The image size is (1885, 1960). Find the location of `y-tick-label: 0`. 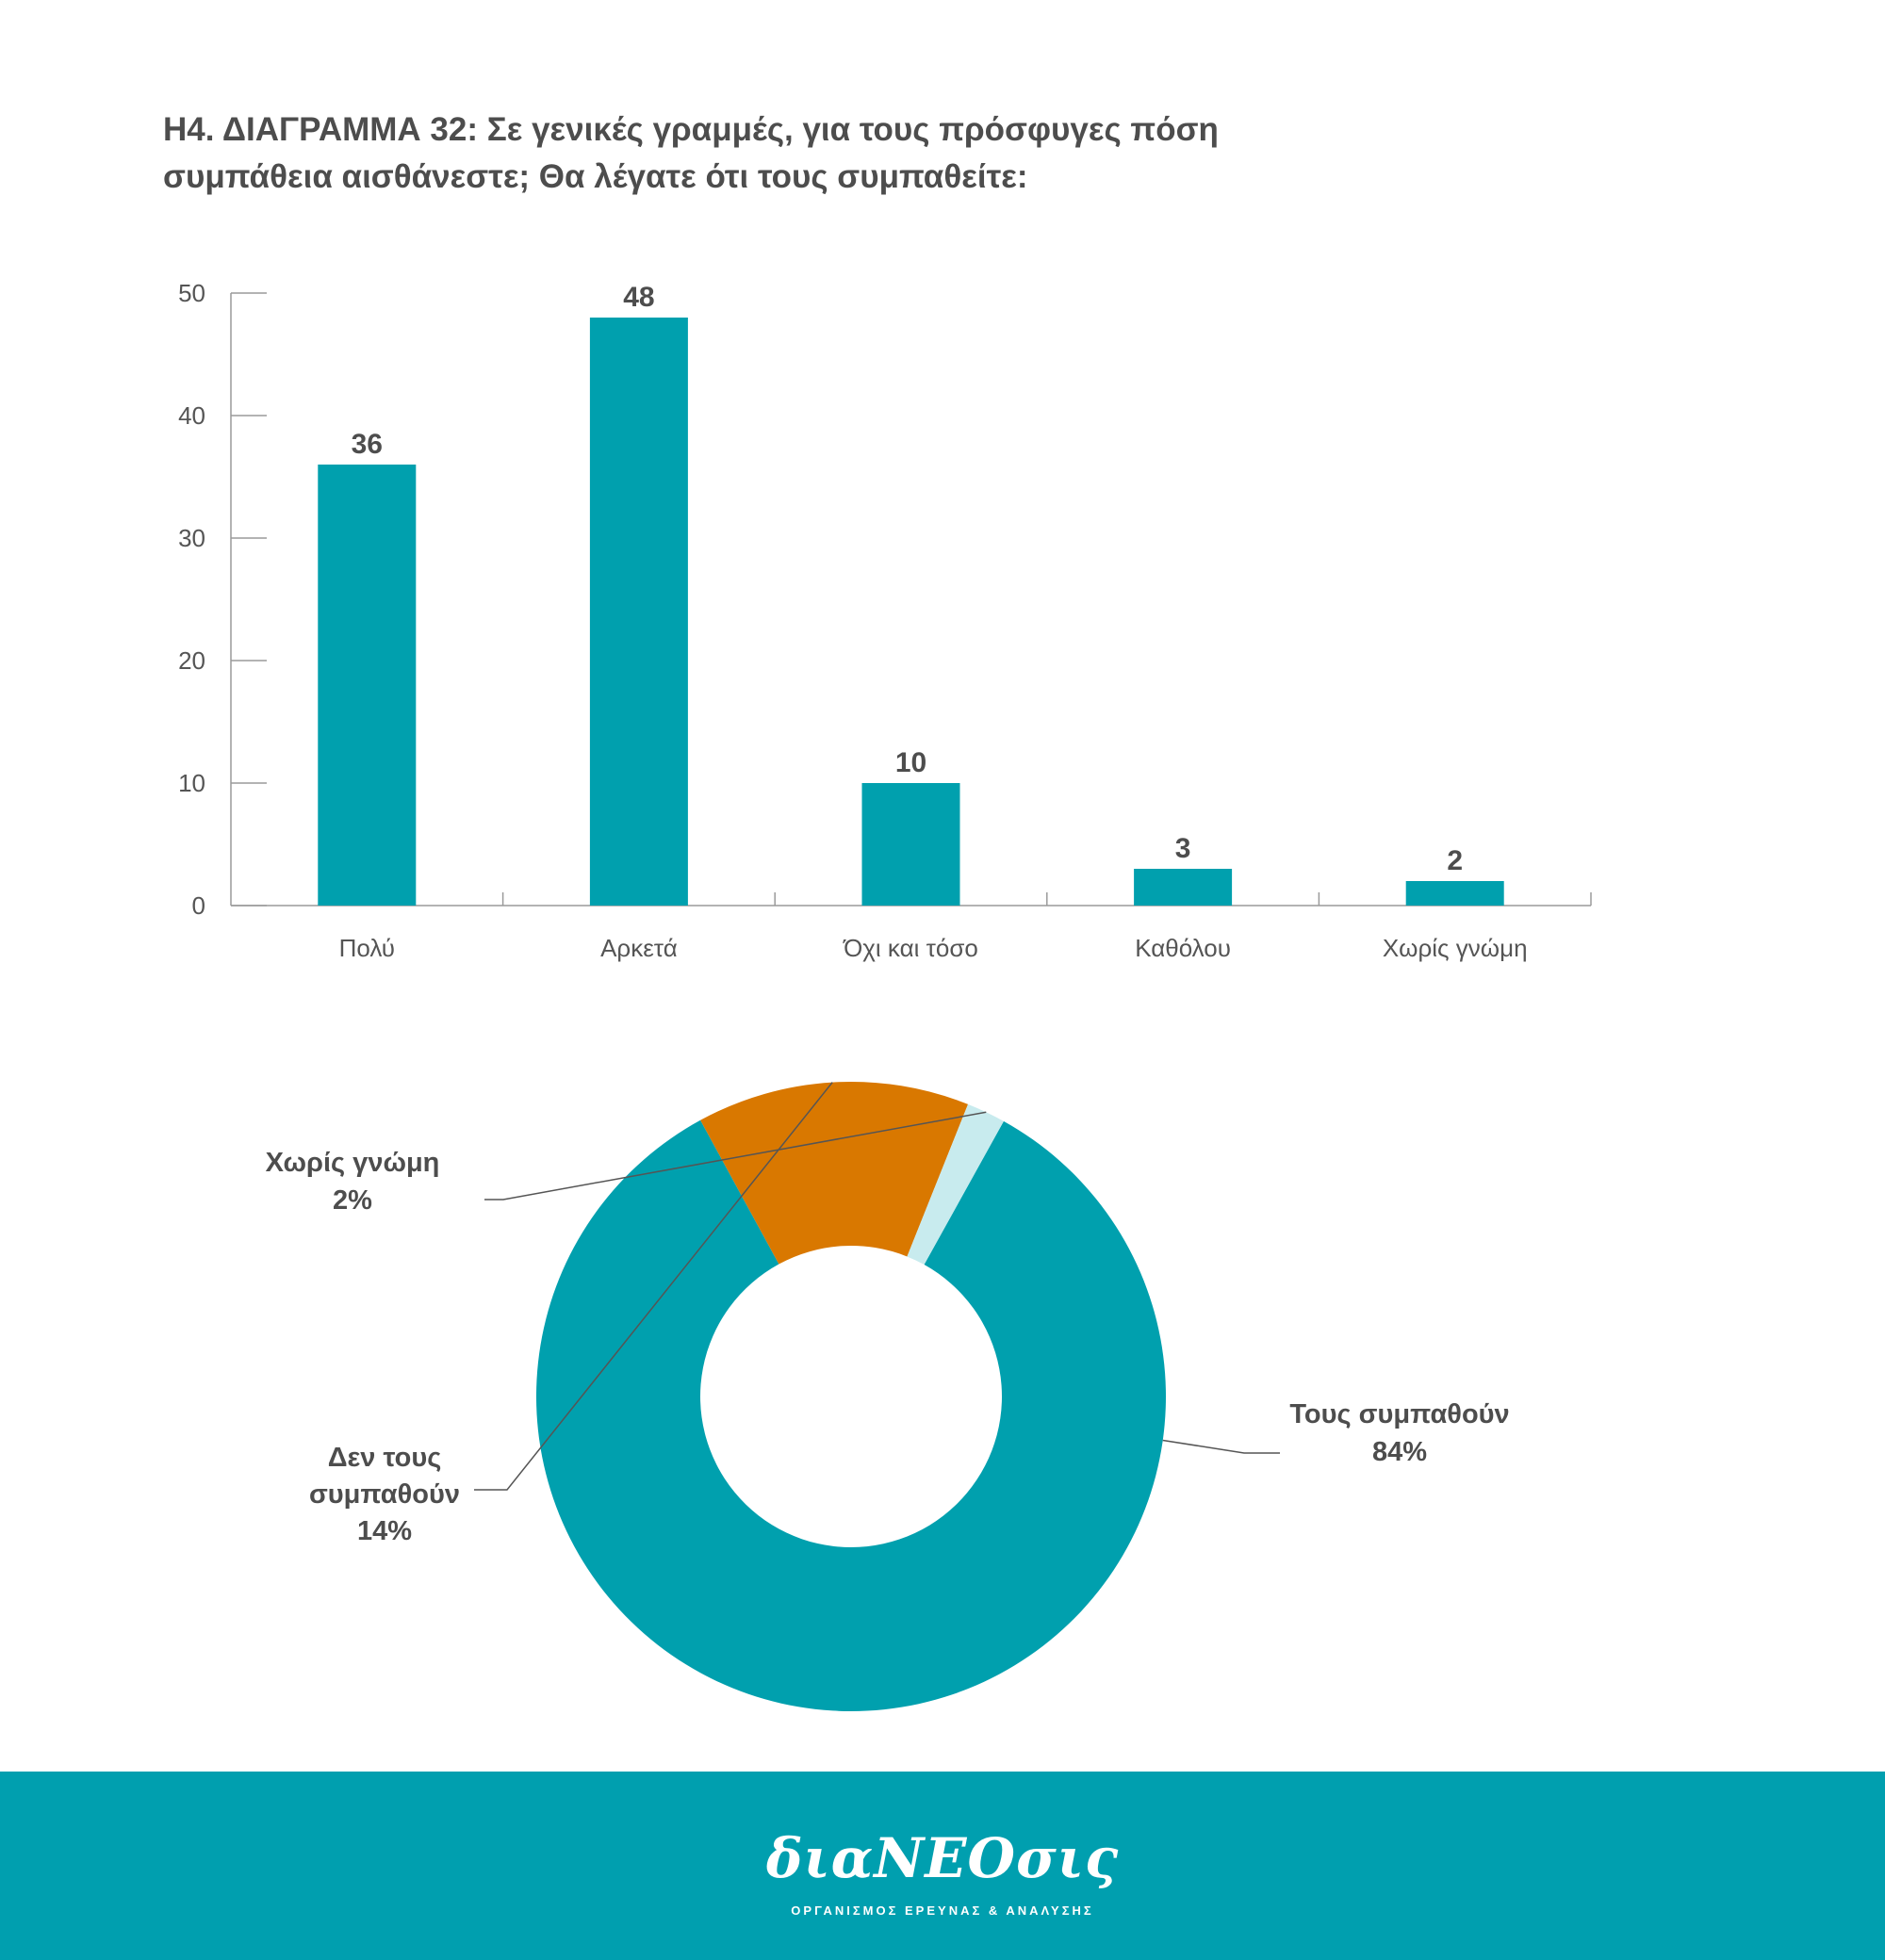

y-tick-label: 0 is located at coordinates (199, 905).